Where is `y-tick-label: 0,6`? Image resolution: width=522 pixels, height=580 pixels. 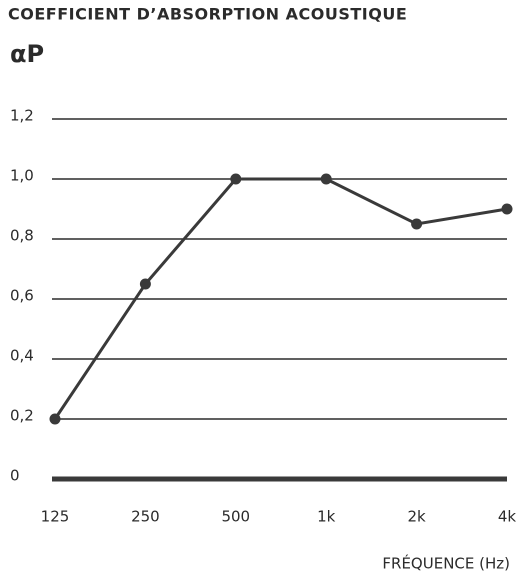 y-tick-label: 0,6 is located at coordinates (22, 296).